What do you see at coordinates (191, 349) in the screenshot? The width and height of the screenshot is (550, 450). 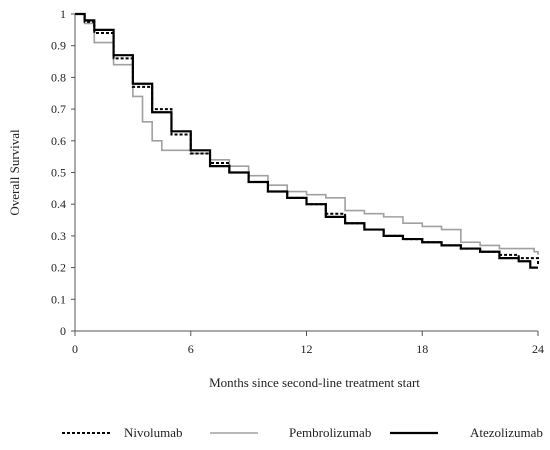 I see `x-tick-label: 6` at bounding box center [191, 349].